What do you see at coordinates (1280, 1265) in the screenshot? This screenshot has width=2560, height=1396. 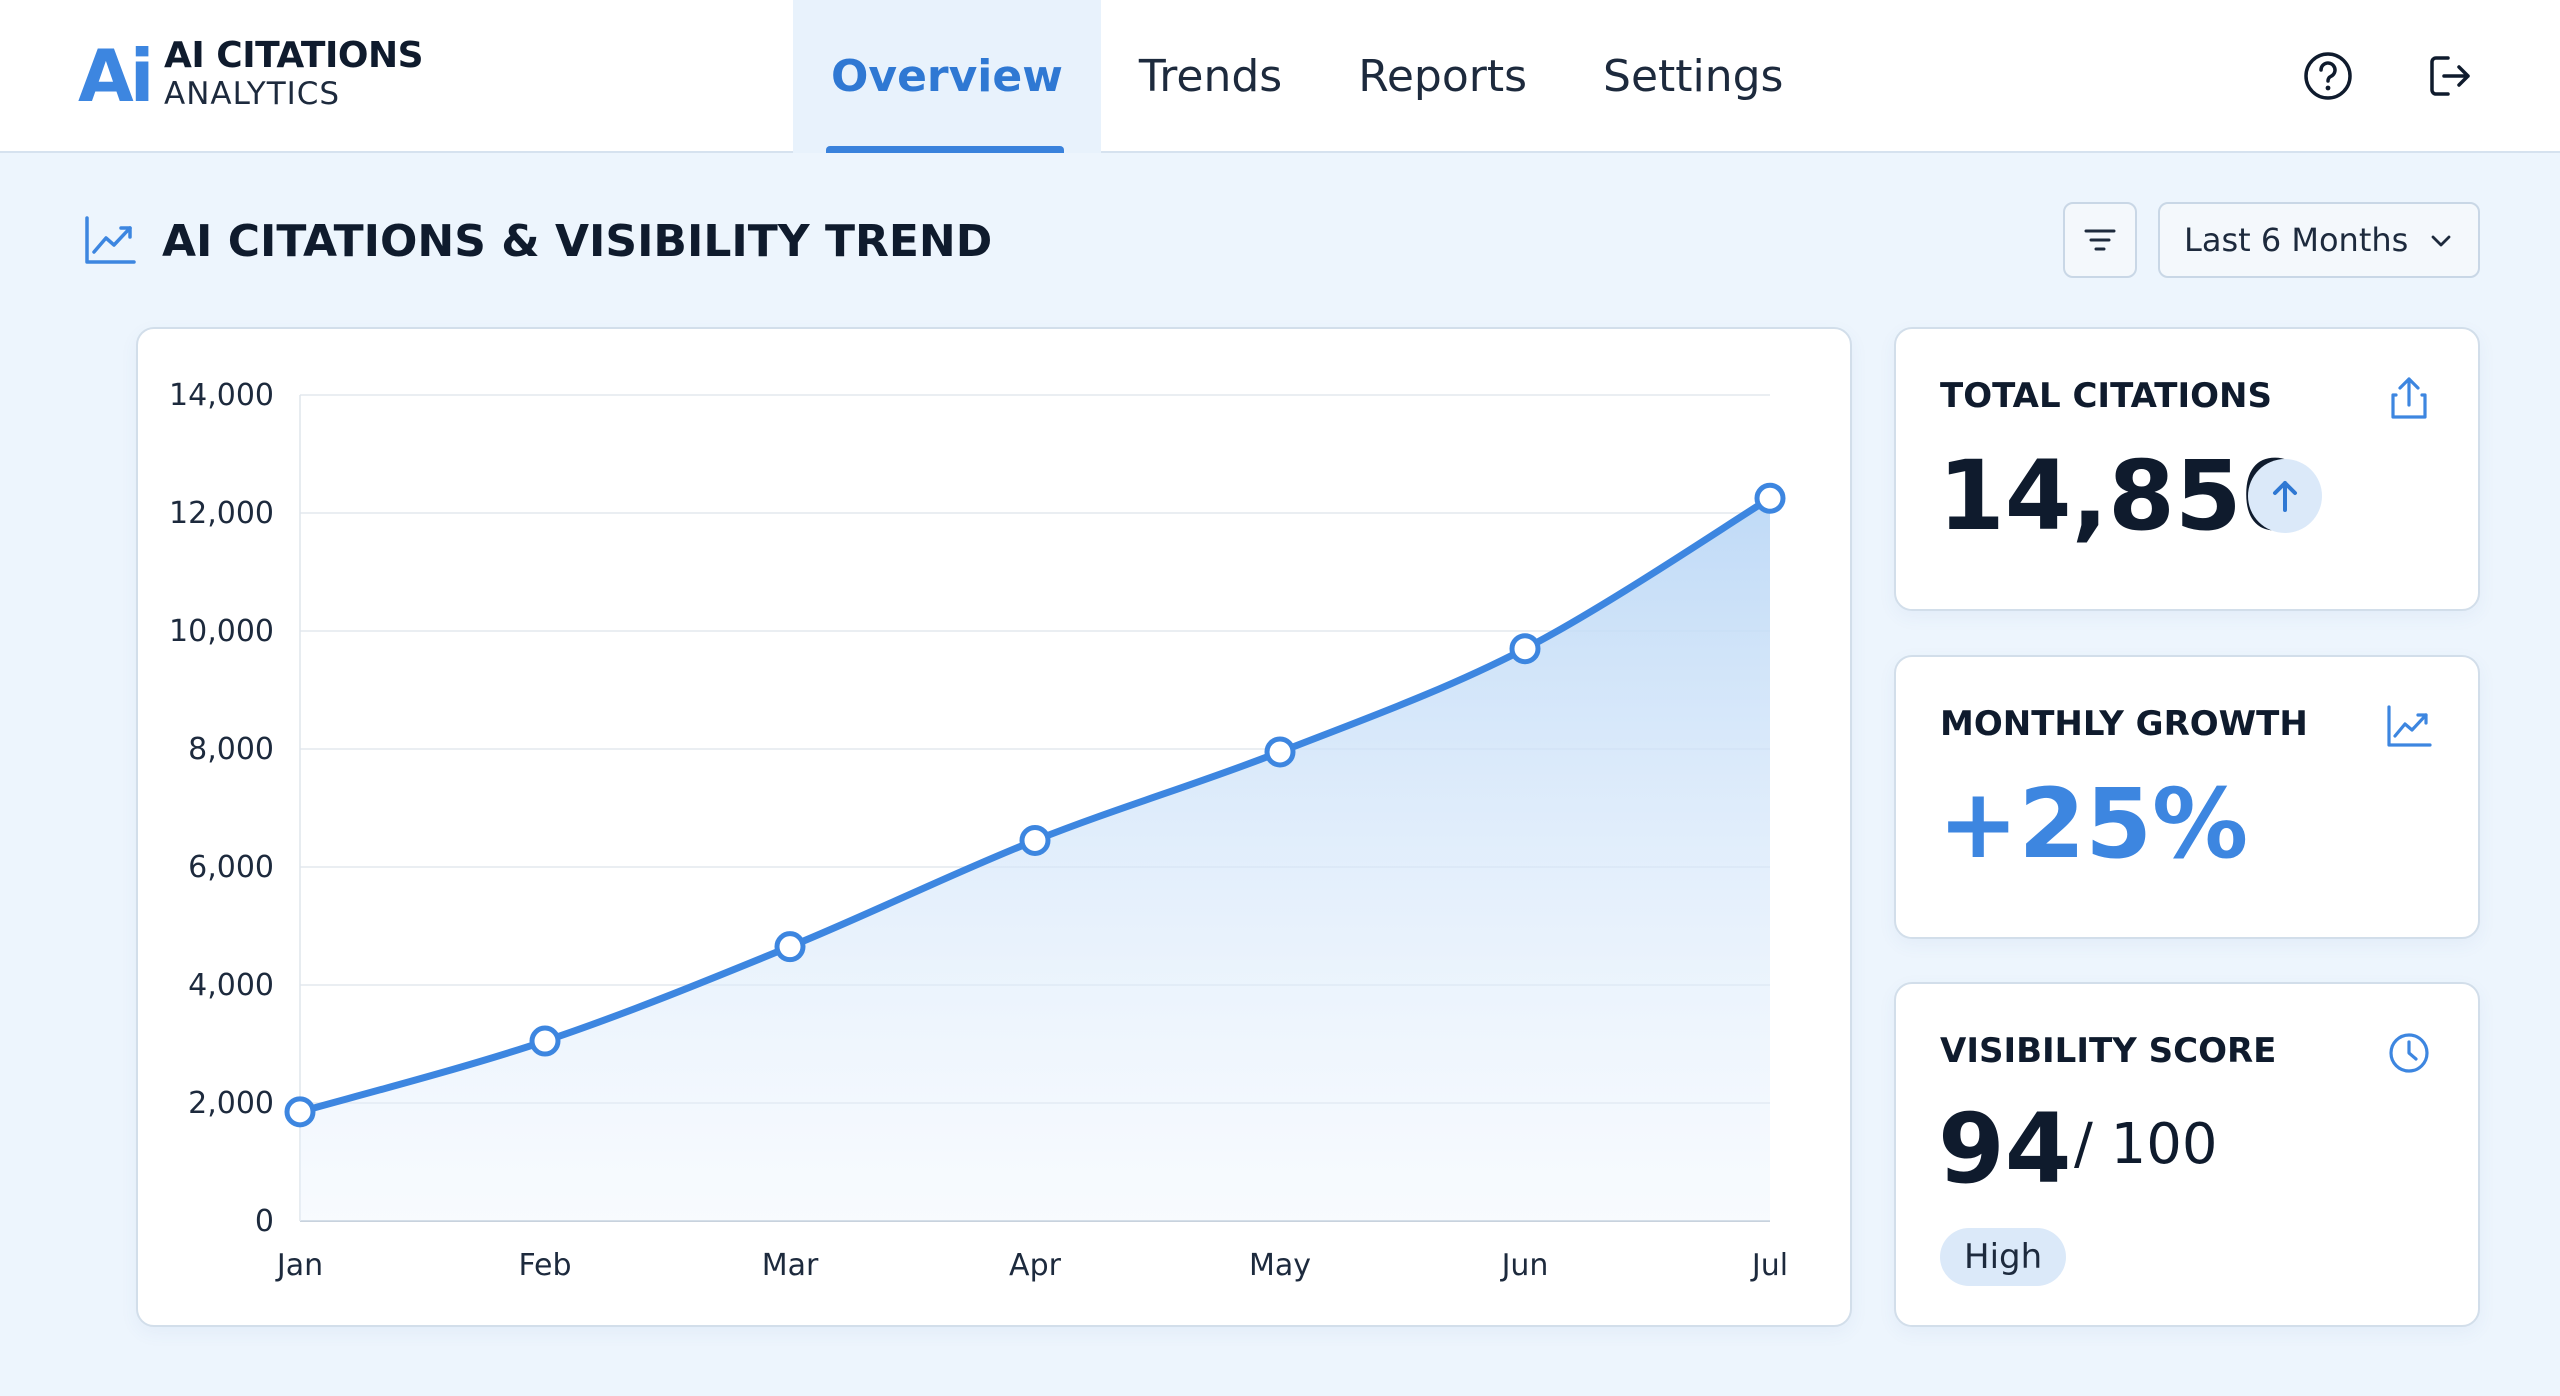 I see `x-tick-label: May` at bounding box center [1280, 1265].